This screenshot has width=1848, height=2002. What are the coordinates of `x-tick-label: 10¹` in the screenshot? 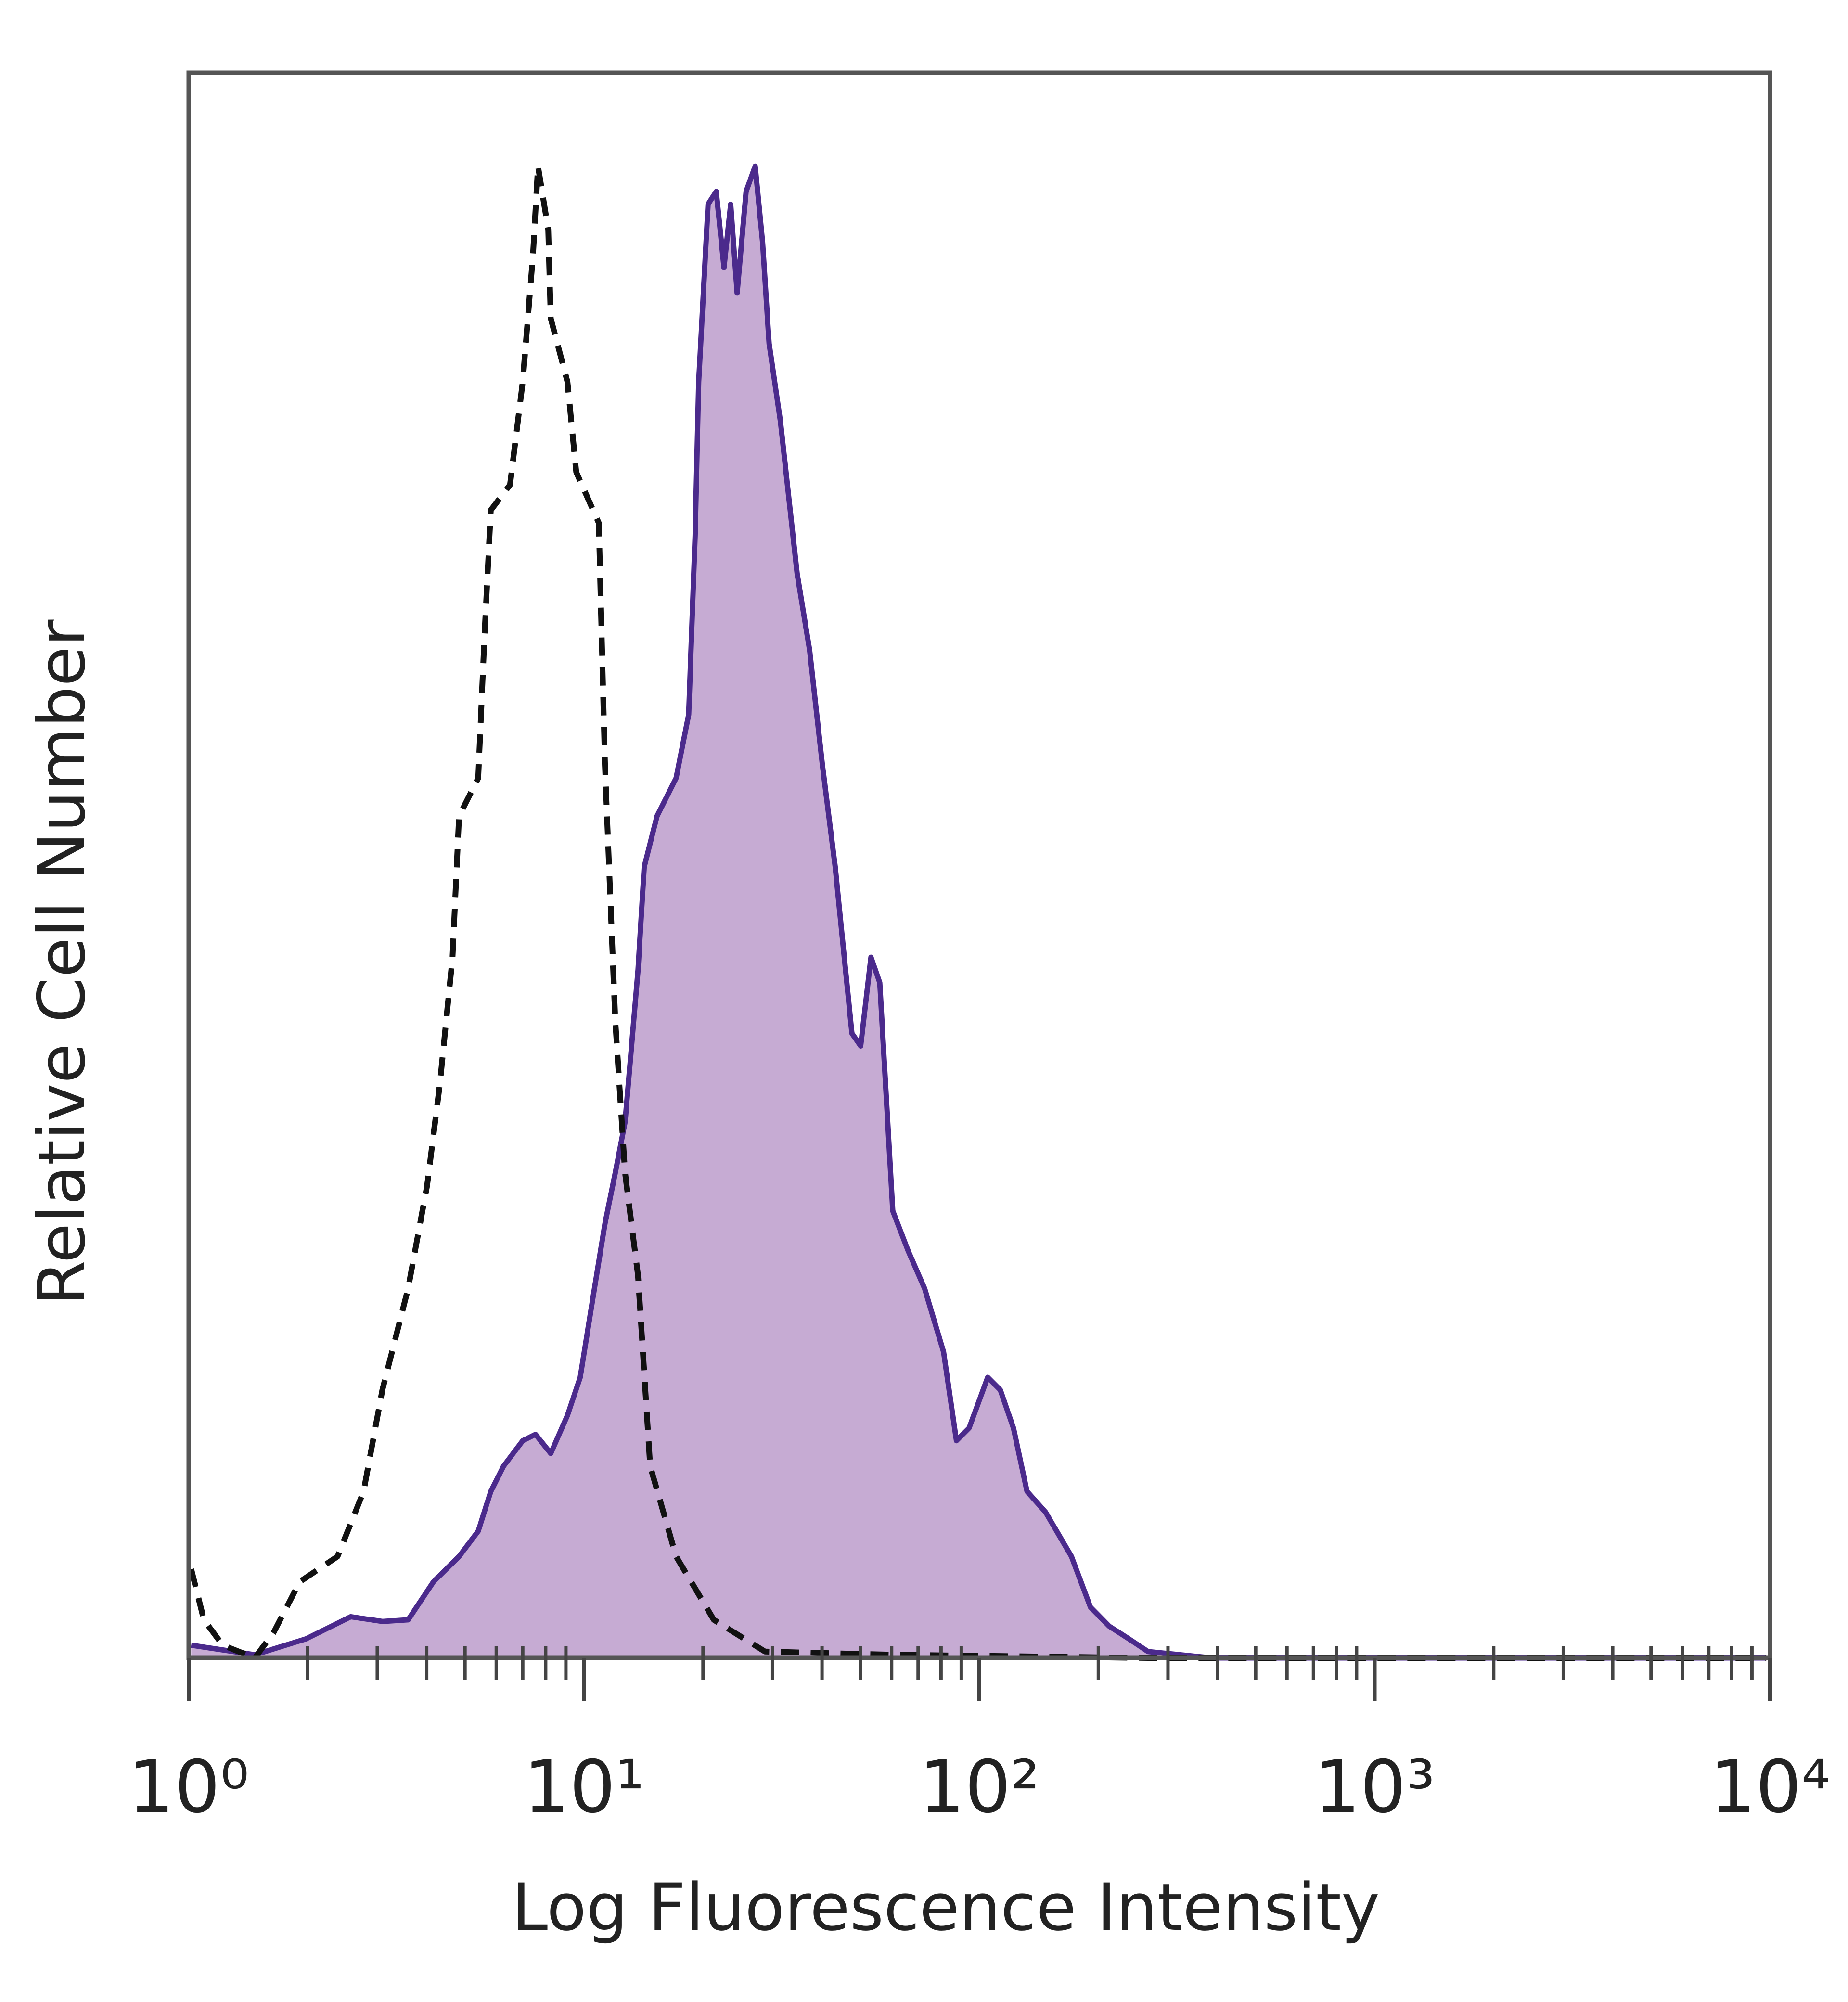 It's located at (584, 1787).